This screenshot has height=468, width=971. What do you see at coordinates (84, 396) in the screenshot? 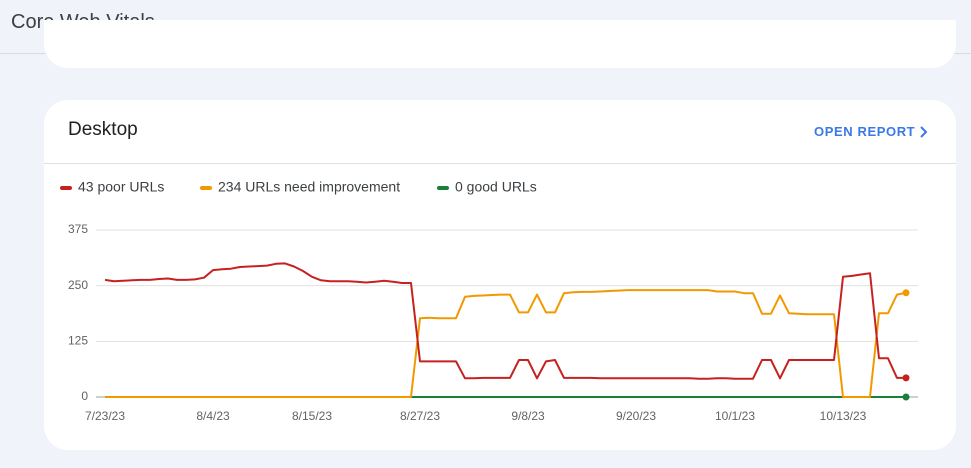
I see `y-tick-label: 0` at bounding box center [84, 396].